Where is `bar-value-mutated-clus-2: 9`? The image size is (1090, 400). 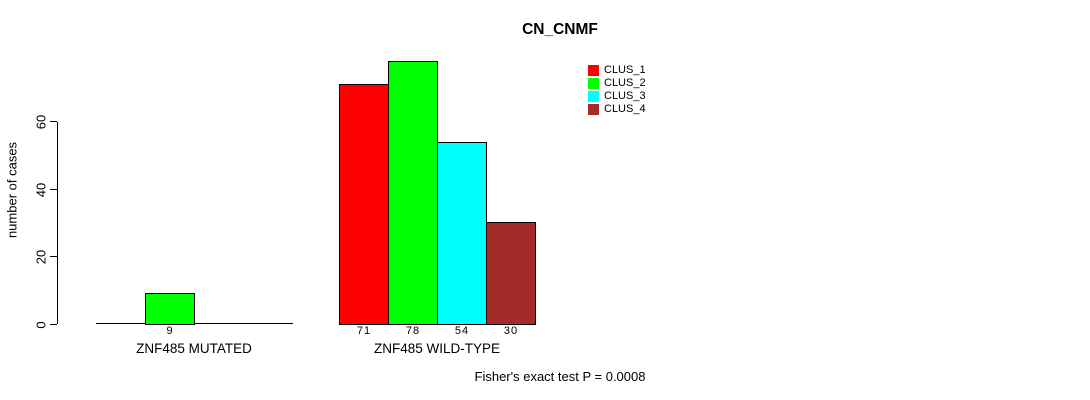 bar-value-mutated-clus-2: 9 is located at coordinates (170, 331).